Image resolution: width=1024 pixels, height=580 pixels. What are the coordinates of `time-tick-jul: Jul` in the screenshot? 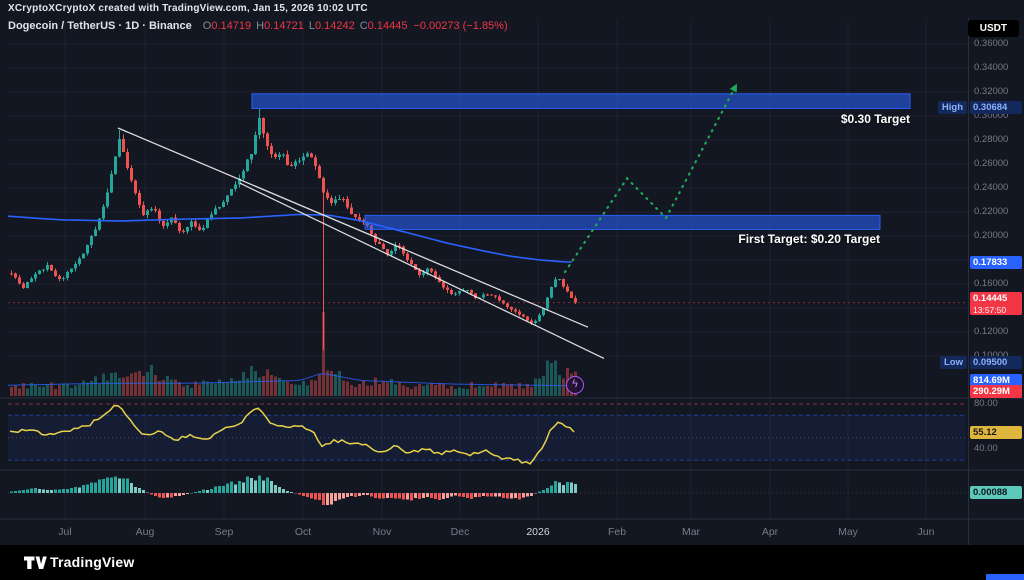 It's located at (65, 532).